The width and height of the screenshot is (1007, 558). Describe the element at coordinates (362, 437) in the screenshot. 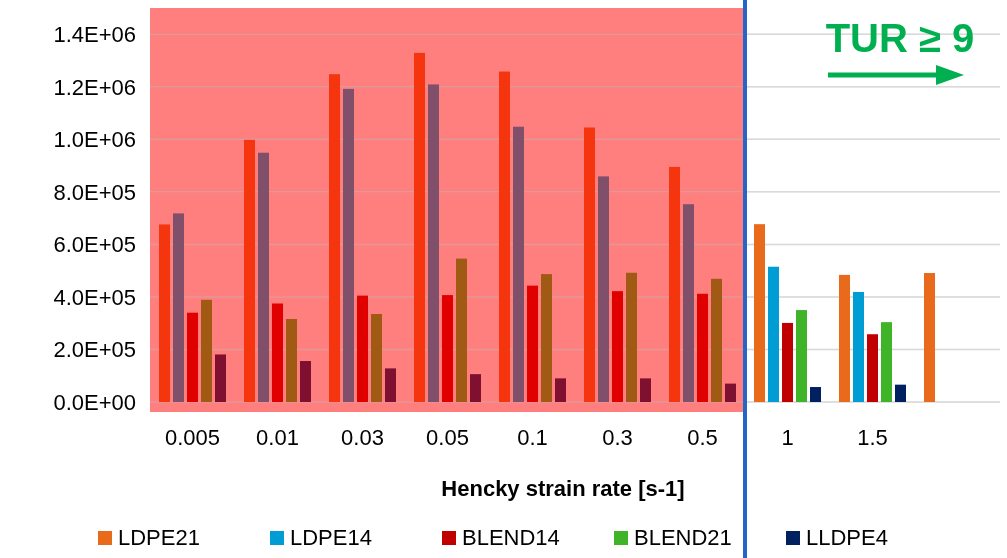

I see `x-tick-label: 0.03` at that location.